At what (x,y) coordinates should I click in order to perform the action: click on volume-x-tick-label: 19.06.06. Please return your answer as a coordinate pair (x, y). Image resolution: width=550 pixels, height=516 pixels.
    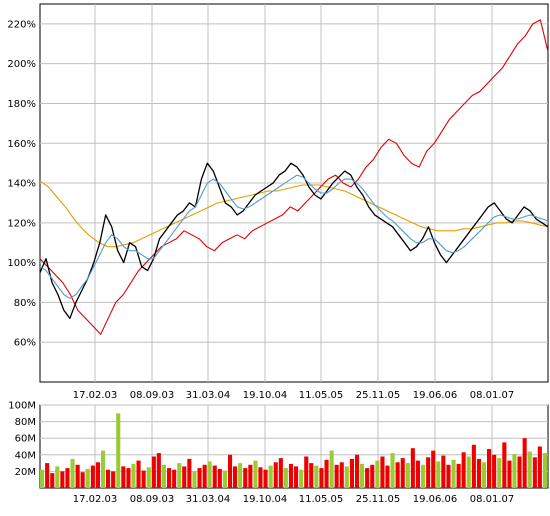
    Looking at the image, I should click on (435, 499).